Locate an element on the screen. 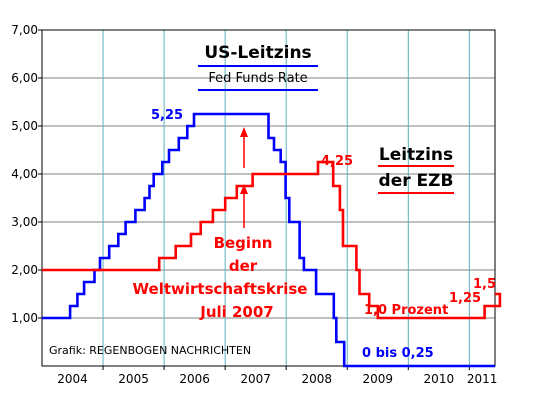  crisis-arrow-lower-head is located at coordinates (244, 189).